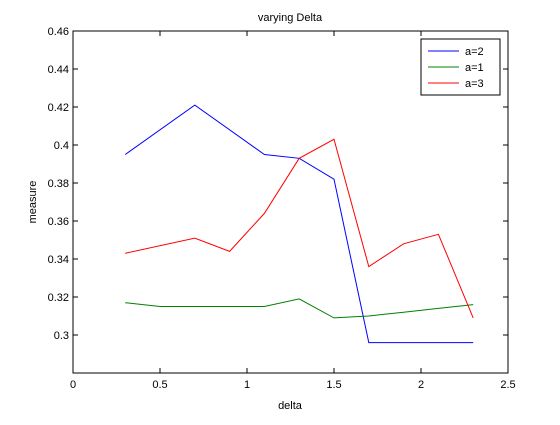 The width and height of the screenshot is (560, 425). What do you see at coordinates (474, 52) in the screenshot?
I see `legend-label: a=2` at bounding box center [474, 52].